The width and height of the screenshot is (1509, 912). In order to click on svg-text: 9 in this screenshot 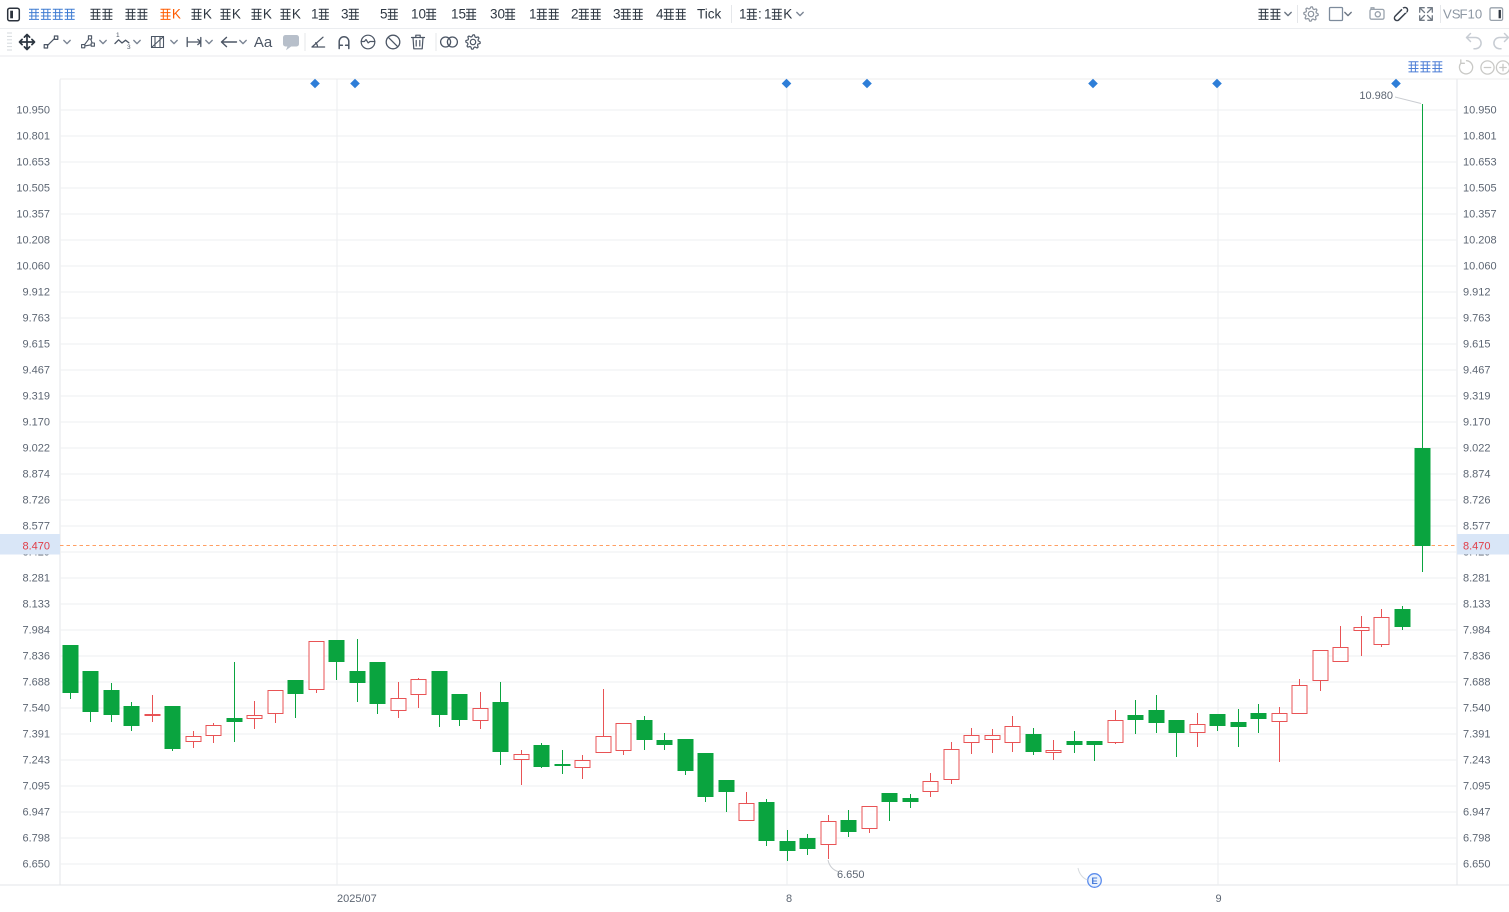, I will do `click(1218, 899)`.